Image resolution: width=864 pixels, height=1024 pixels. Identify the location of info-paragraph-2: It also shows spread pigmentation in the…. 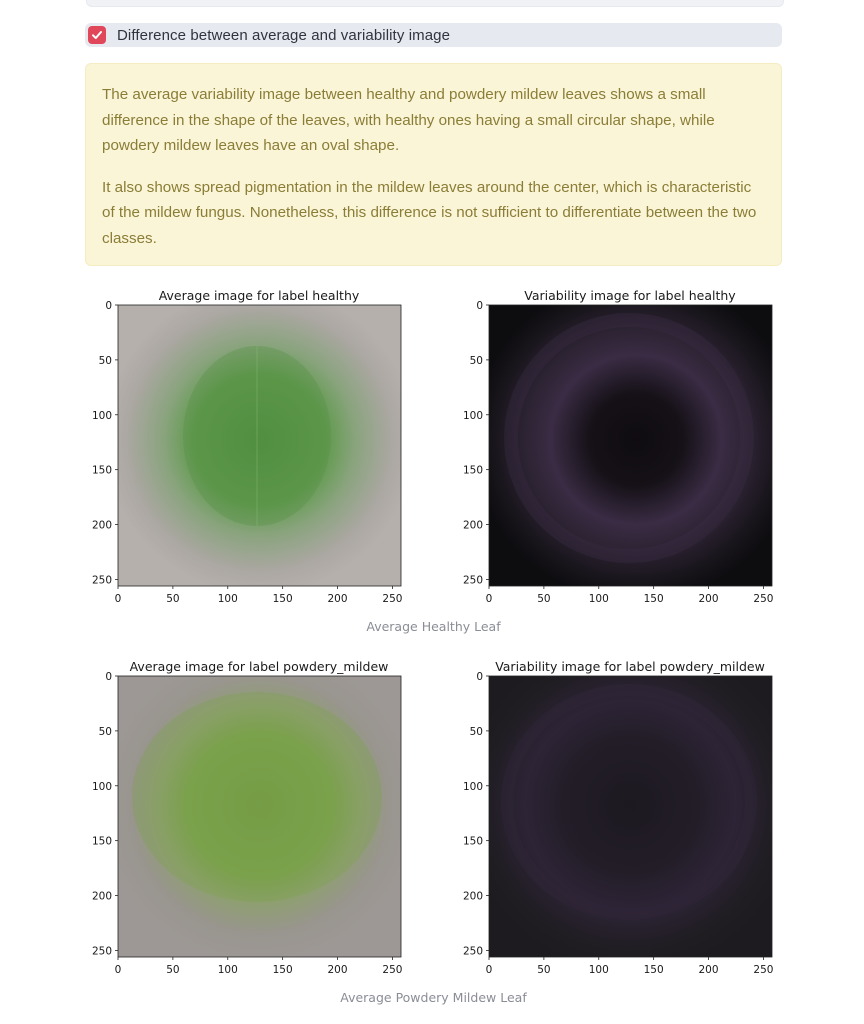
(429, 212).